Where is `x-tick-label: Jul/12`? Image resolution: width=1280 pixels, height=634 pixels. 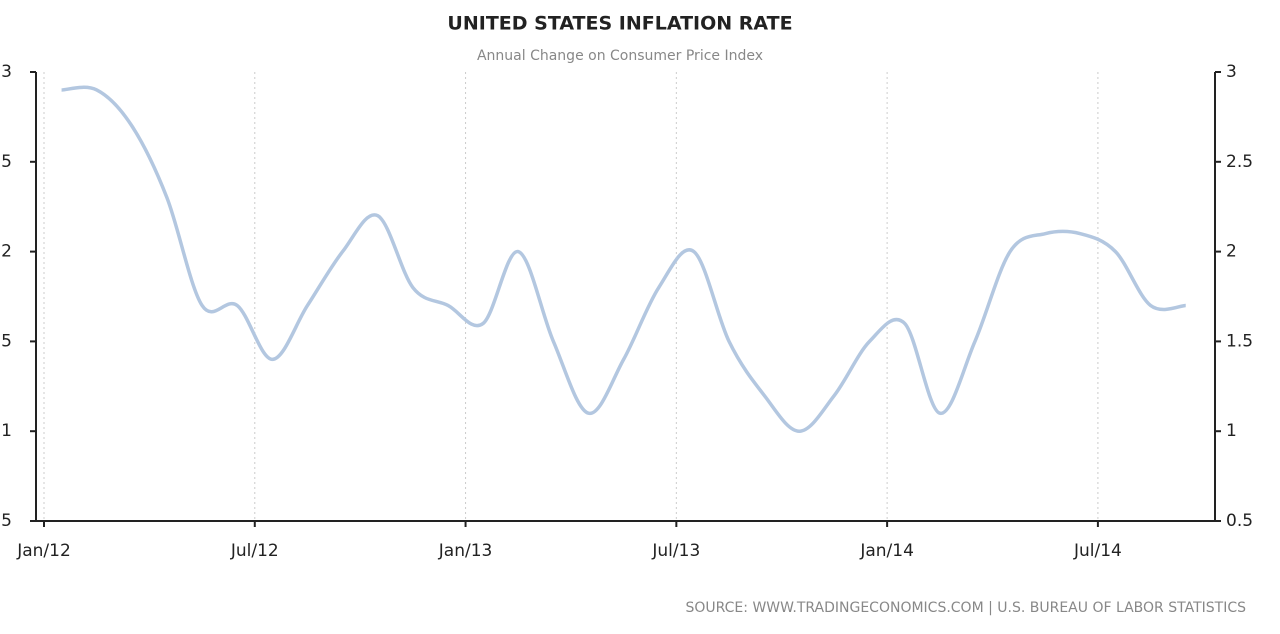
x-tick-label: Jul/12 is located at coordinates (254, 551).